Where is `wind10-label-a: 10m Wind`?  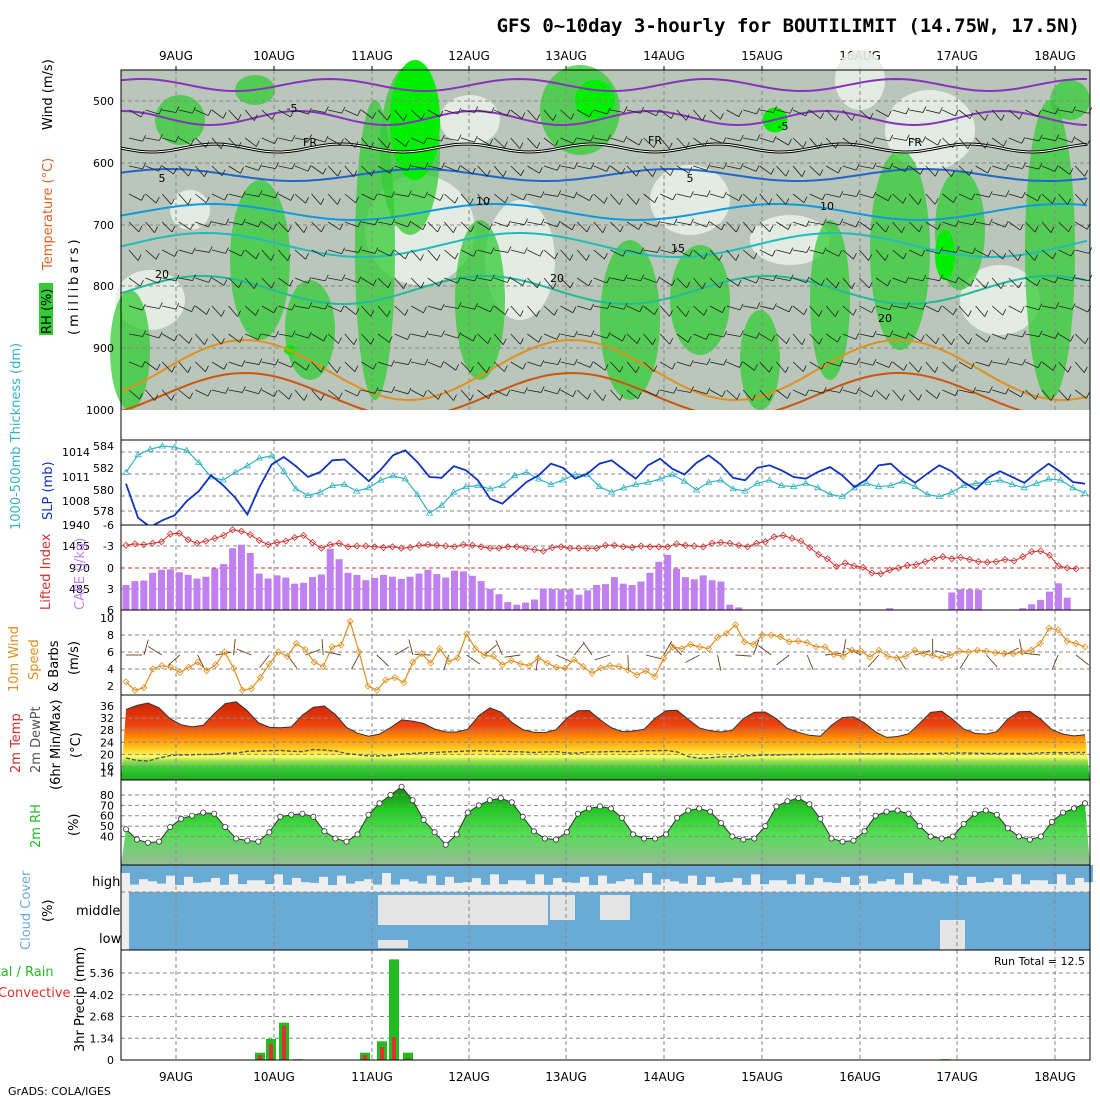 wind10-label-a: 10m Wind is located at coordinates (14, 659).